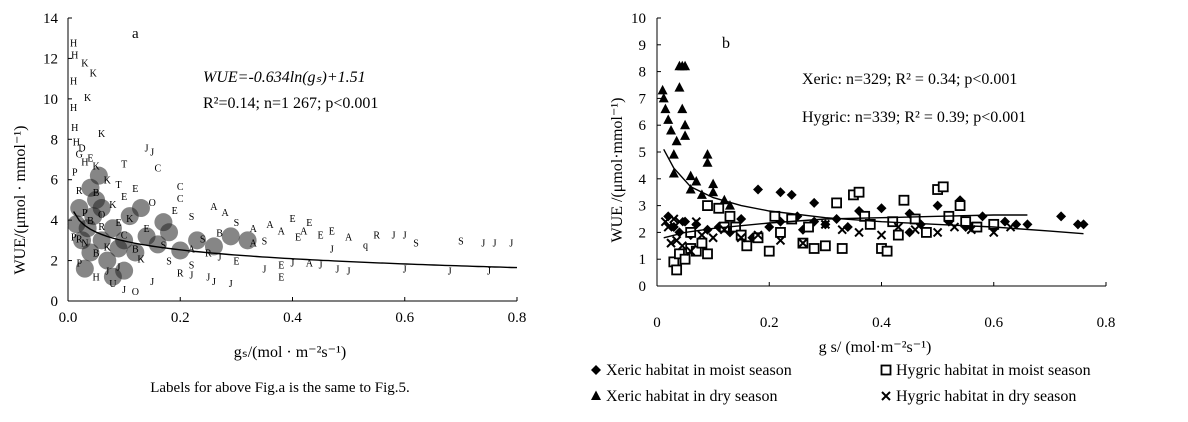 This screenshot has height=422, width=1188. What do you see at coordinates (162, 226) in the screenshot?
I see `panel-a-dense-cluster` at bounding box center [162, 226].